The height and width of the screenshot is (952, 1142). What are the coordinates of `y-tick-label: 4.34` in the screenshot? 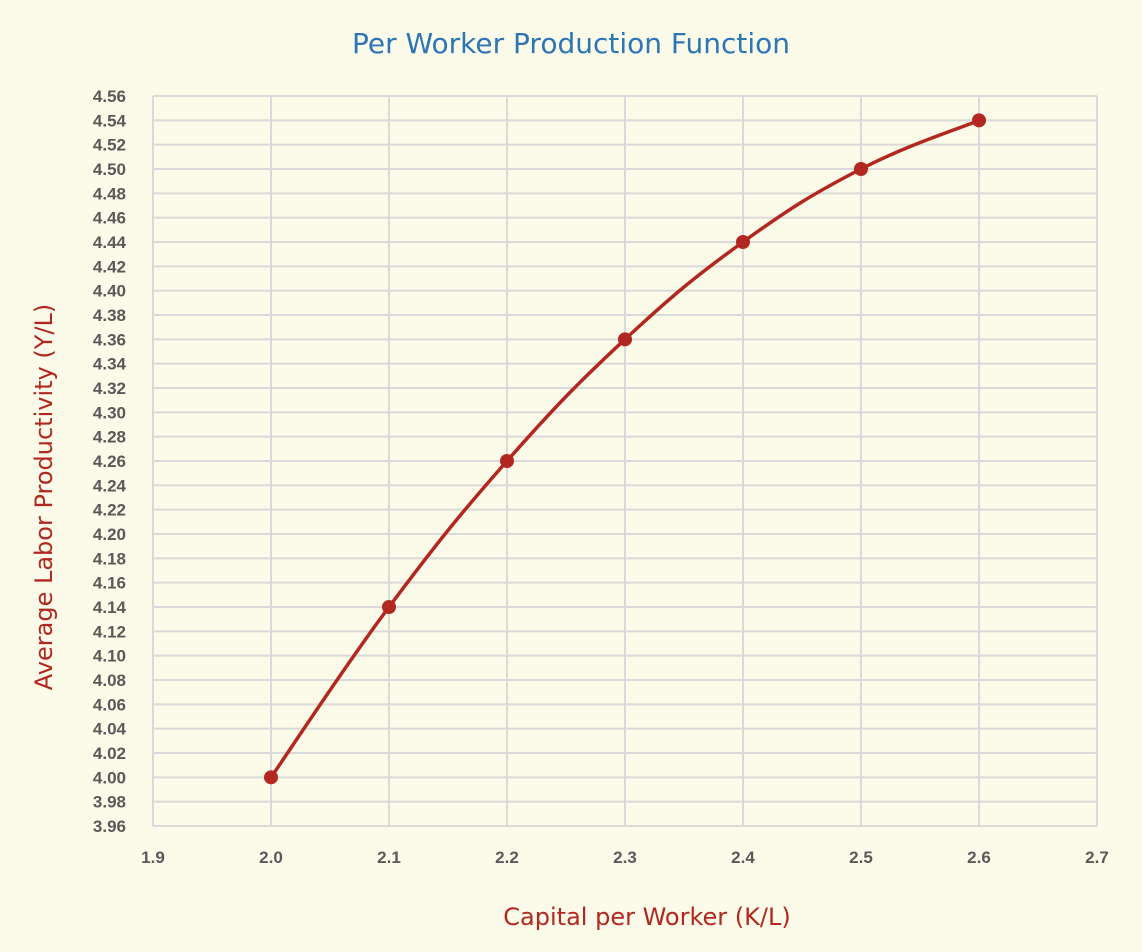 It's located at (110, 364).